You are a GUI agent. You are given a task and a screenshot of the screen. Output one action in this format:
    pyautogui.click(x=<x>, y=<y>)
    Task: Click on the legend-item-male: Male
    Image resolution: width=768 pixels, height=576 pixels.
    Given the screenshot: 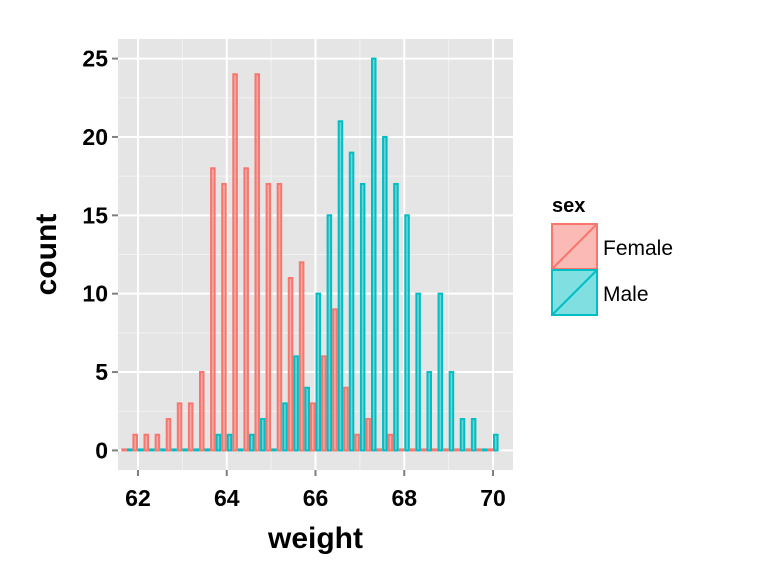 What is the action you would take?
    pyautogui.click(x=600, y=292)
    